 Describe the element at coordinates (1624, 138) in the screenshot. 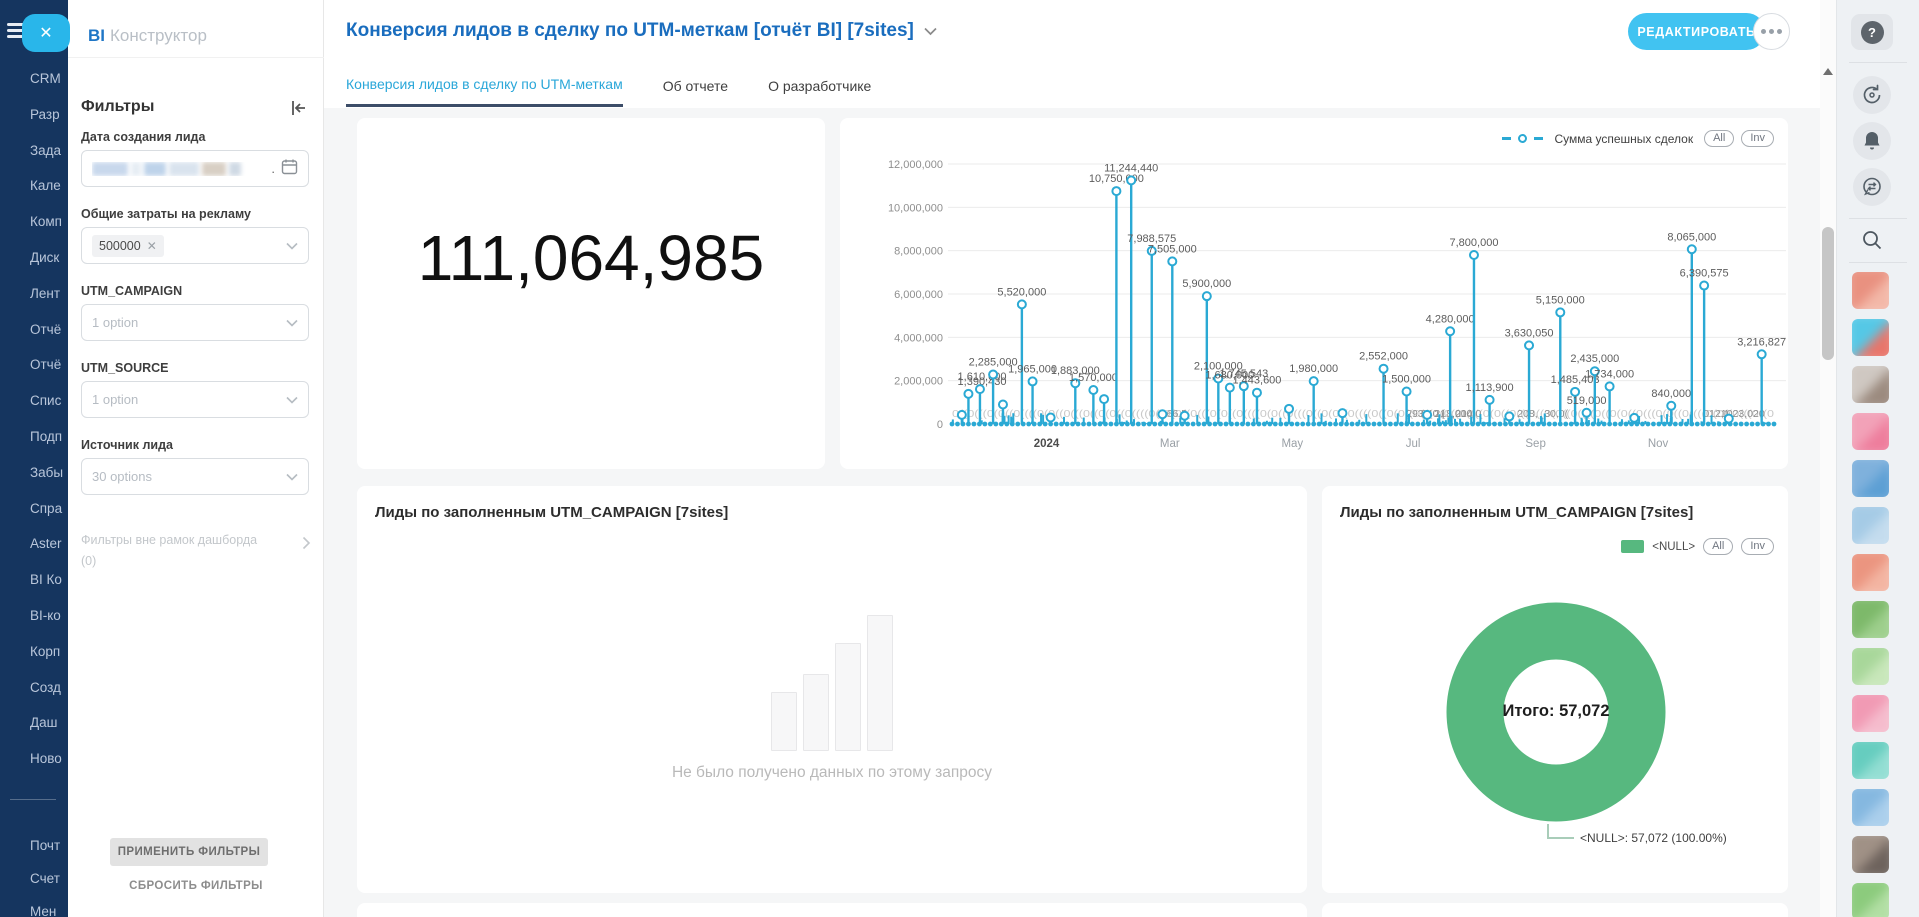

I see `legend-series-label: Сумма успешных сделок` at that location.